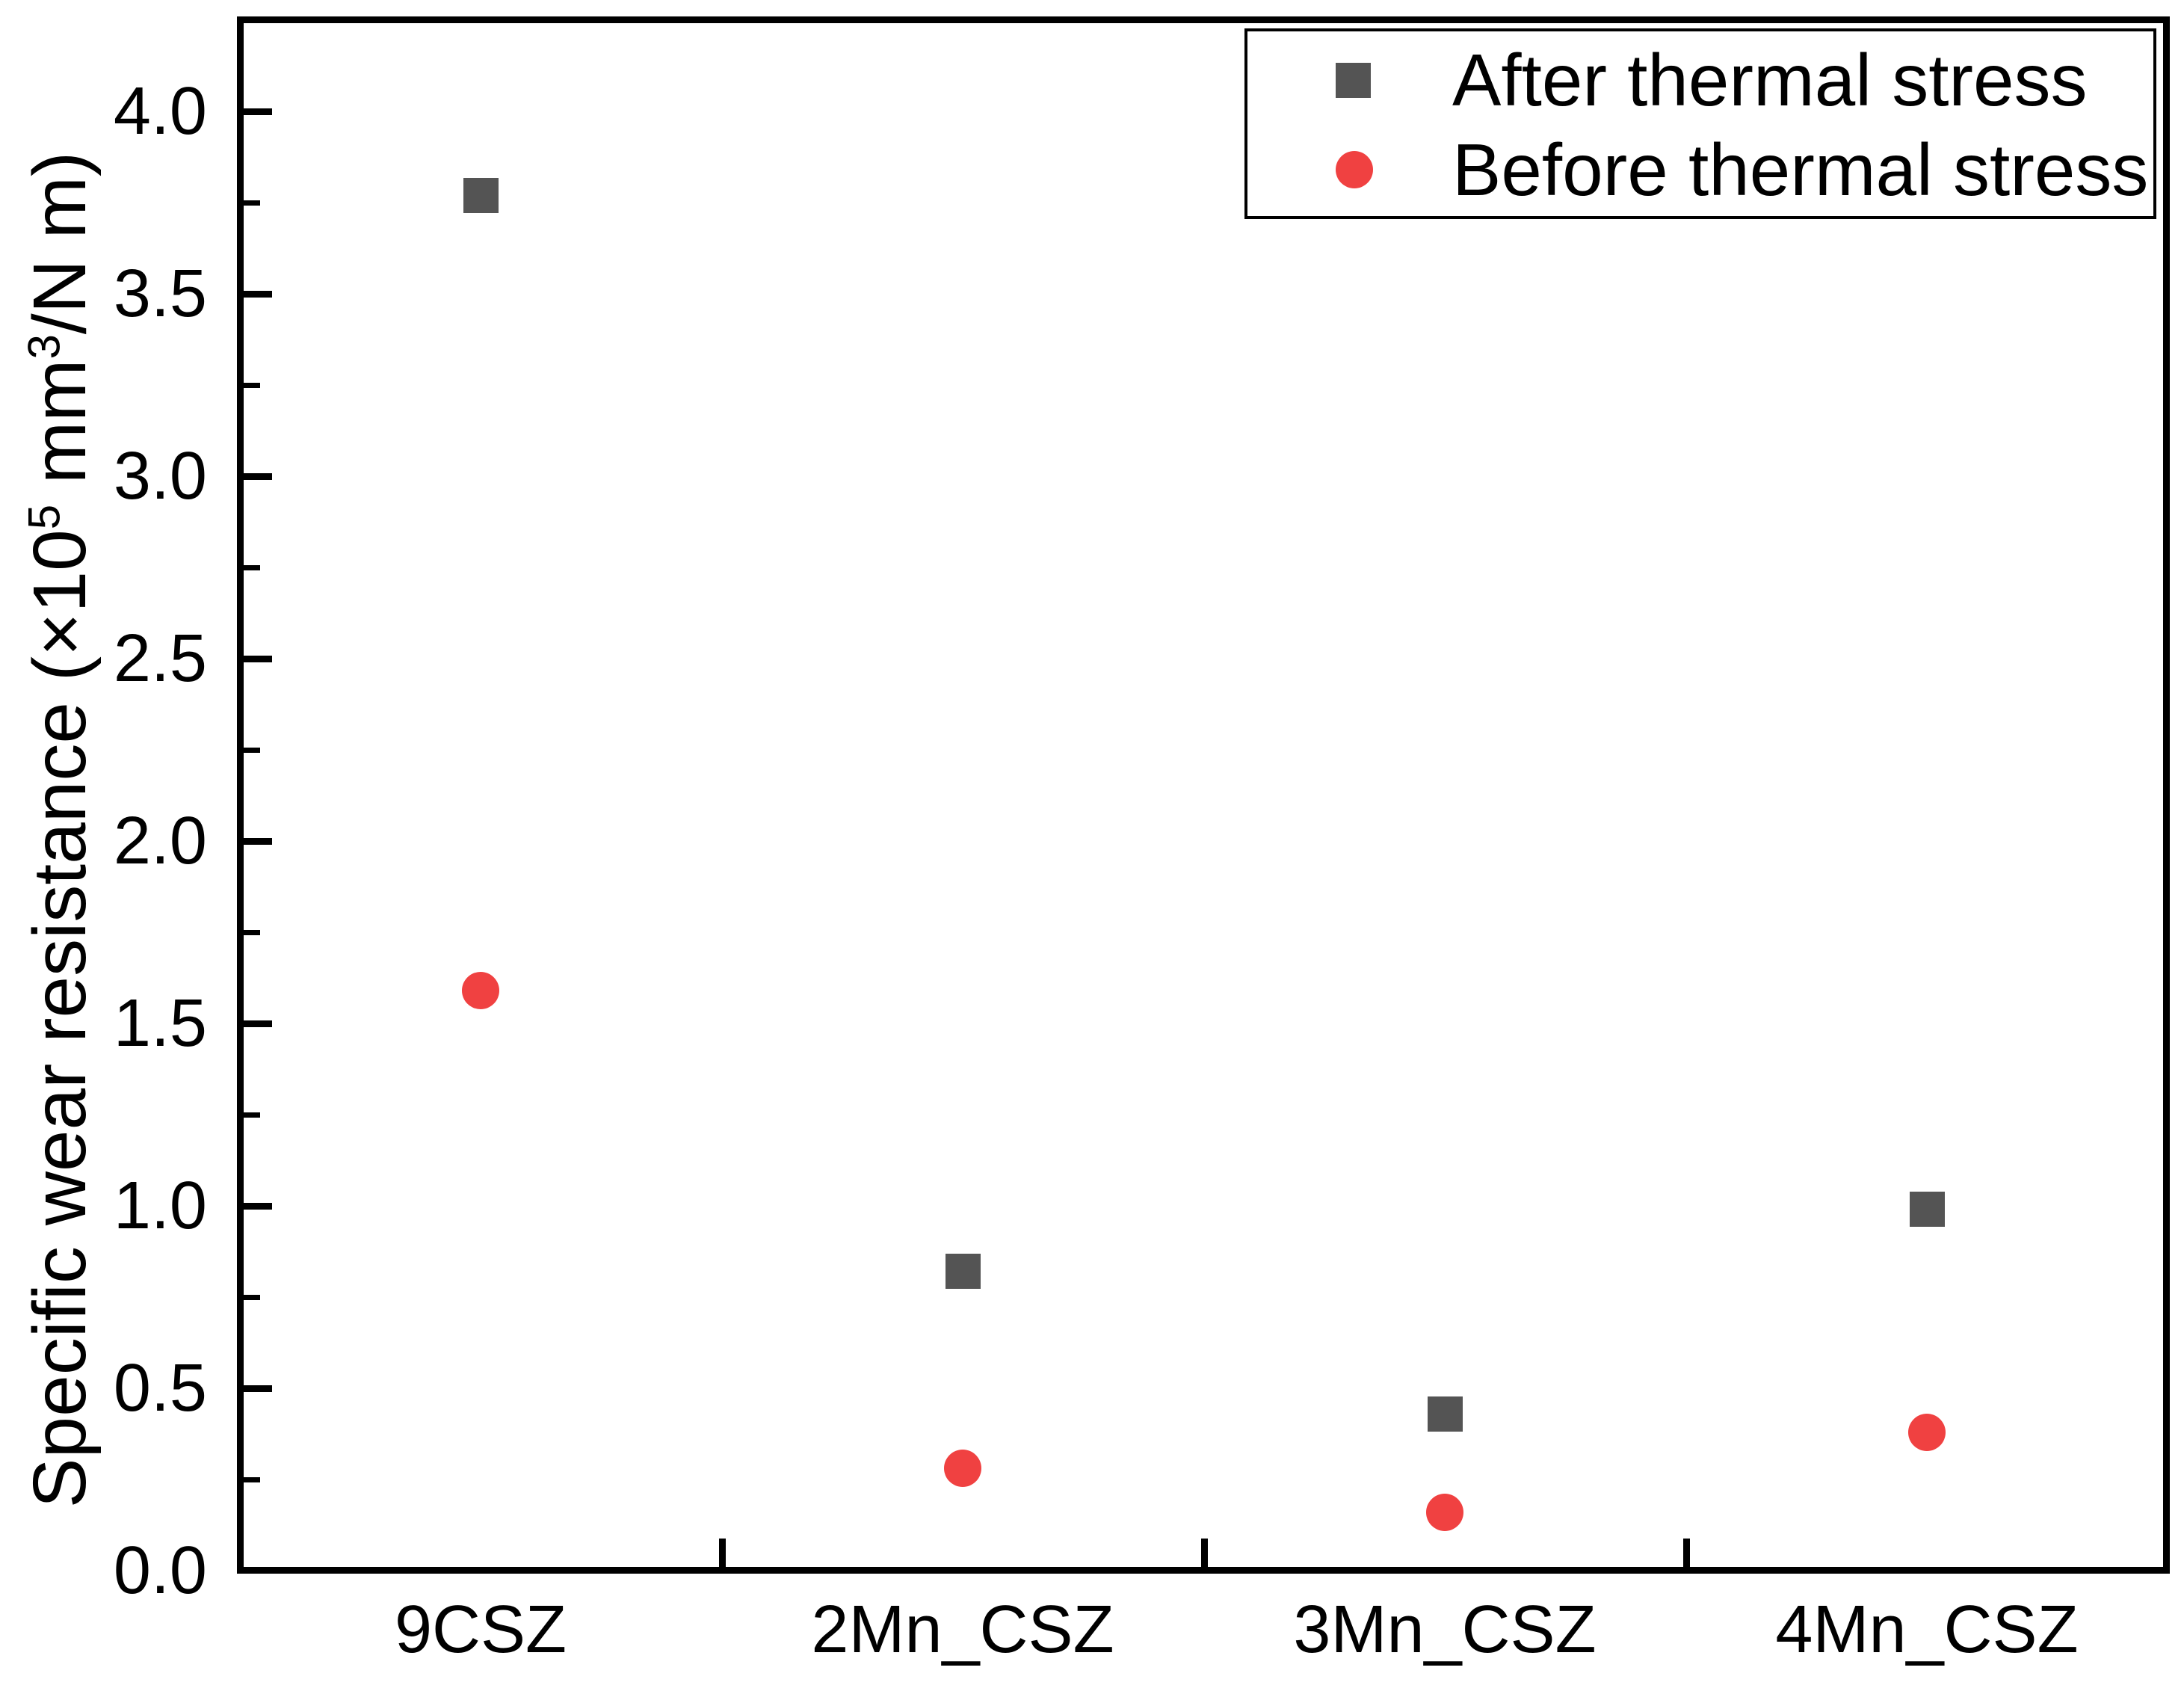 Image resolution: width=2184 pixels, height=1700 pixels. What do you see at coordinates (160, 1570) in the screenshot?
I see `y-tick-label: 0.0` at bounding box center [160, 1570].